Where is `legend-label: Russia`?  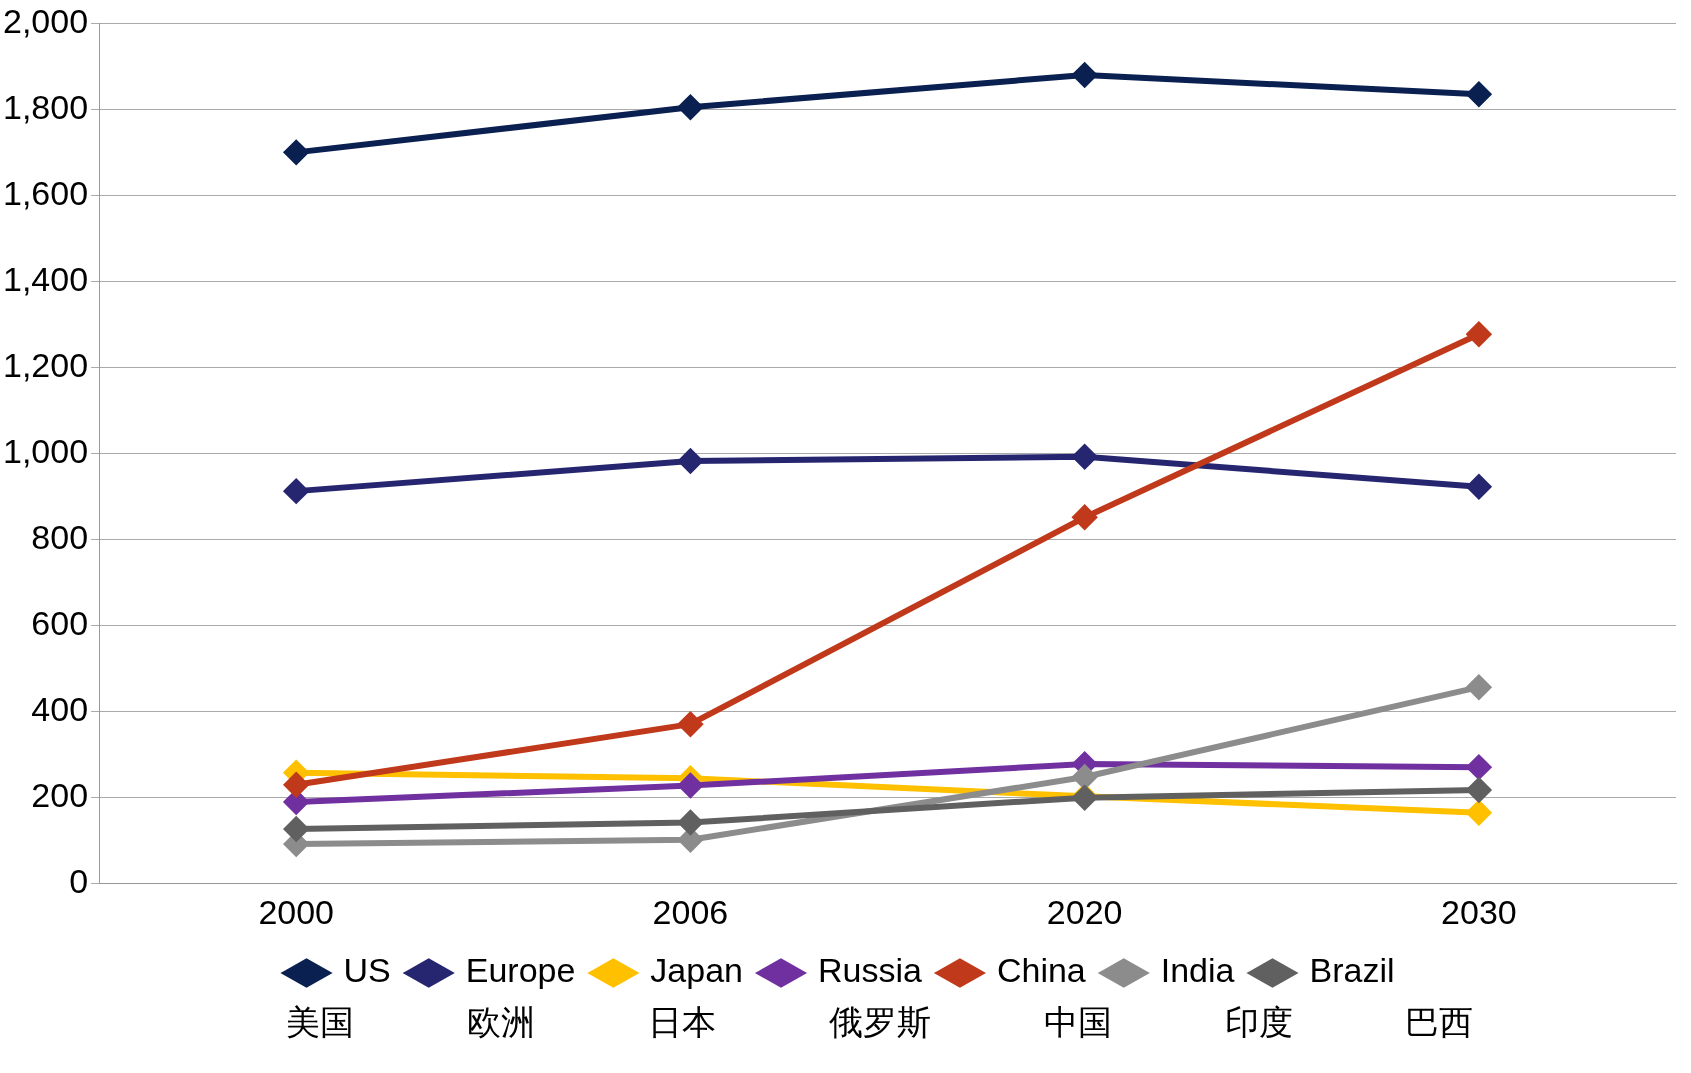
legend-label: Russia is located at coordinates (870, 970).